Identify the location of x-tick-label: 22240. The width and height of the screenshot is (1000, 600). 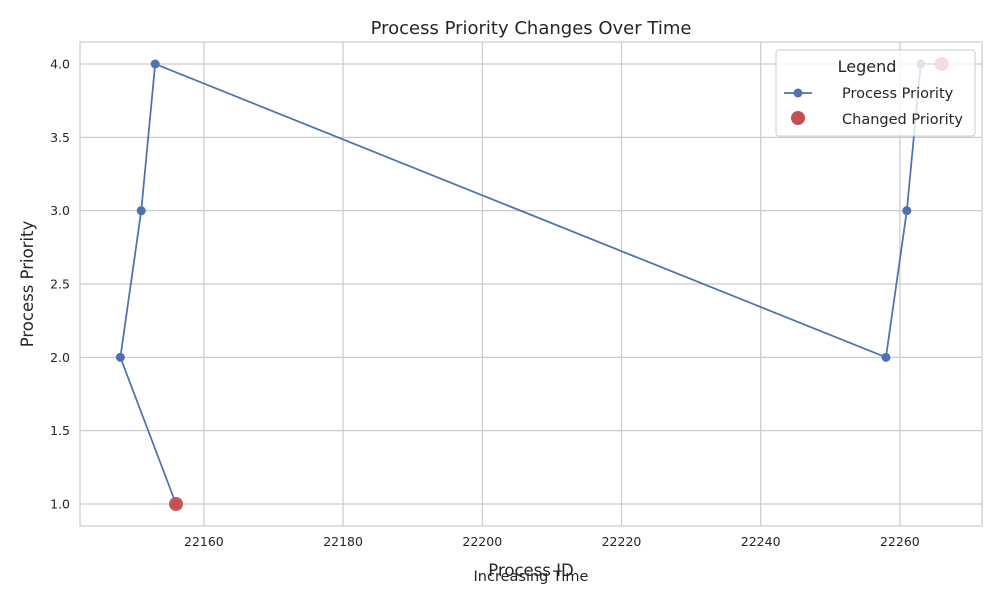
(761, 541).